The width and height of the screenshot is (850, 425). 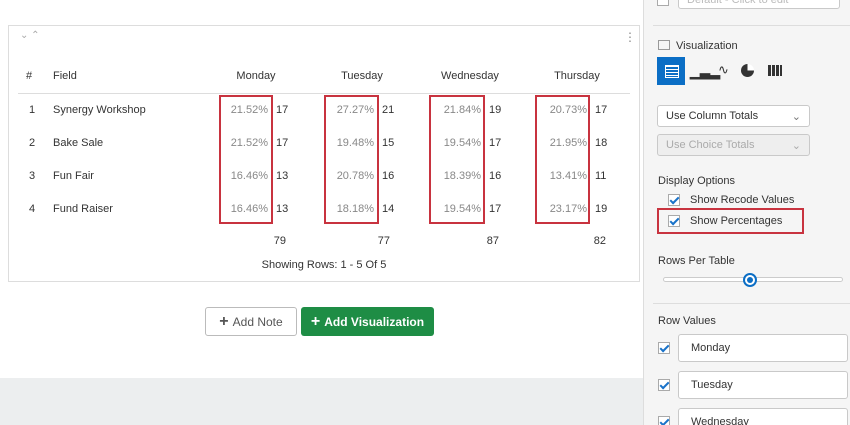 What do you see at coordinates (599, 241) in the screenshot?
I see `column-total: 82` at bounding box center [599, 241].